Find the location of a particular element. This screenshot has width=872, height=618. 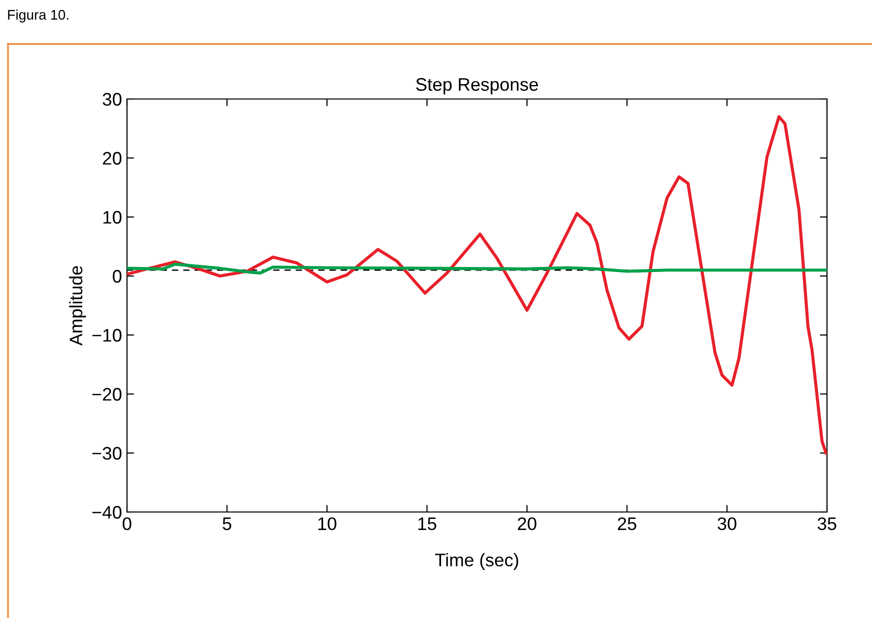

line-series is located at coordinates (477, 268).